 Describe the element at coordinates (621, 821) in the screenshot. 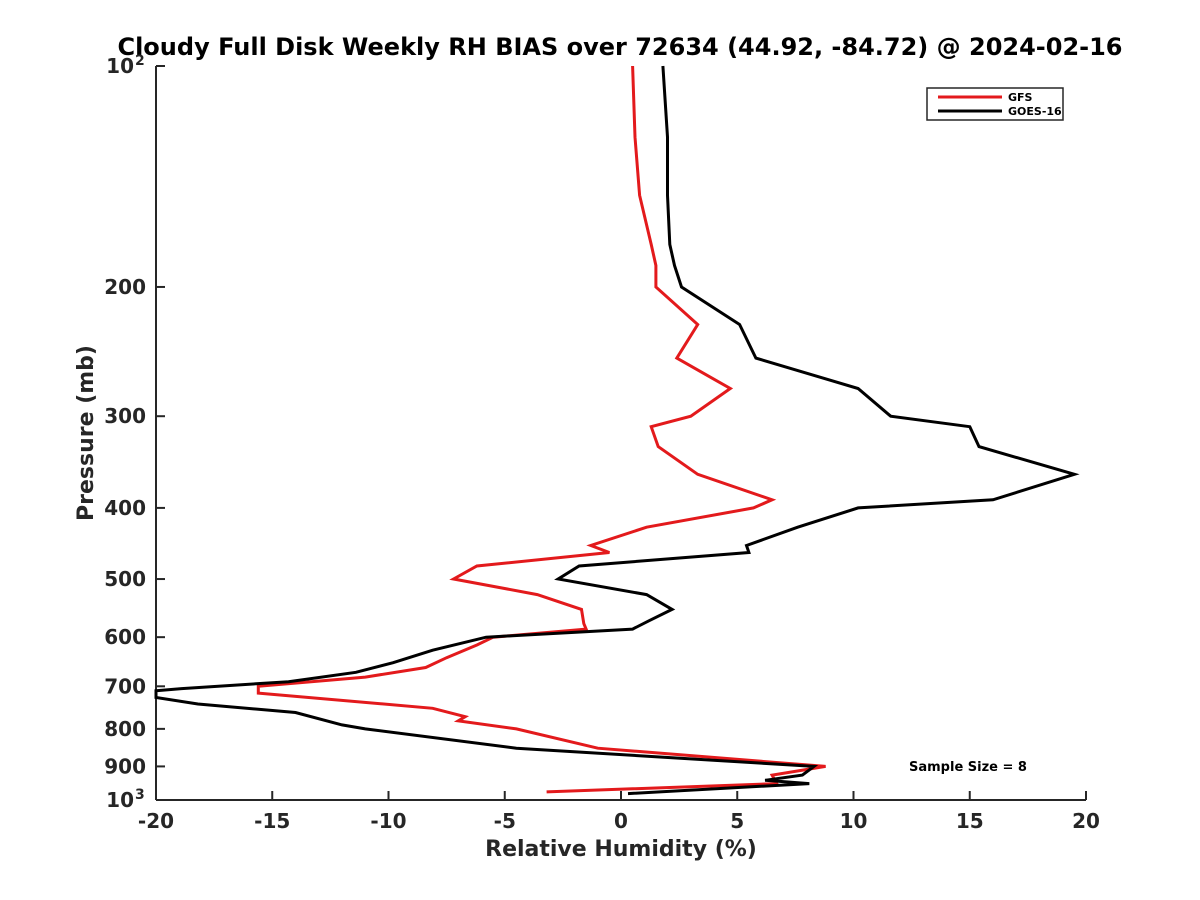

I see `x-tick-label: 0` at that location.